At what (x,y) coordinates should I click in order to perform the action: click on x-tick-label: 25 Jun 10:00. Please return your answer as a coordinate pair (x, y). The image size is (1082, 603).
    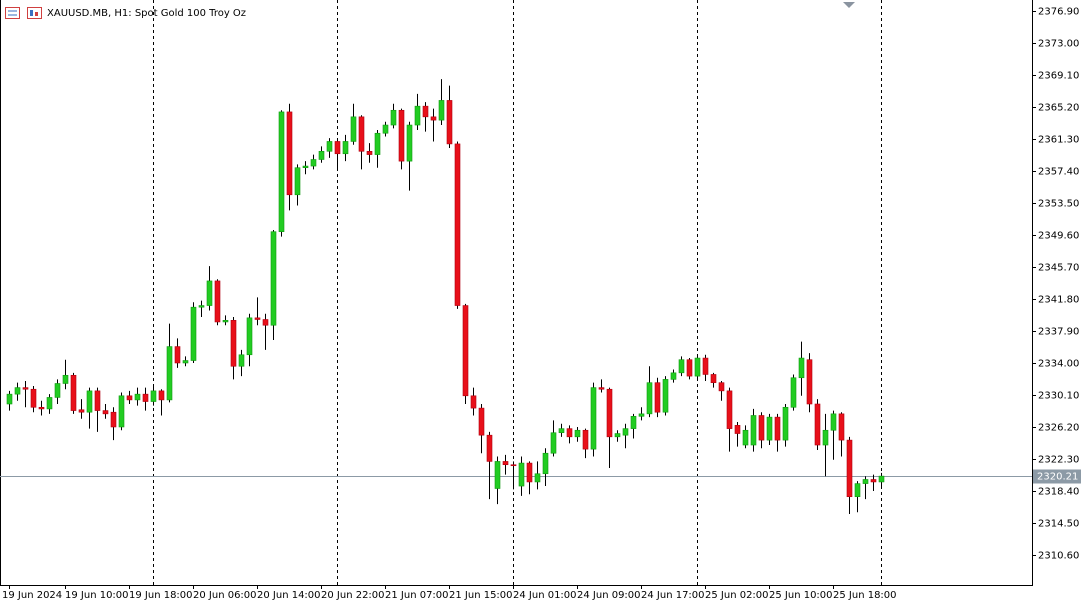
    Looking at the image, I should click on (801, 595).